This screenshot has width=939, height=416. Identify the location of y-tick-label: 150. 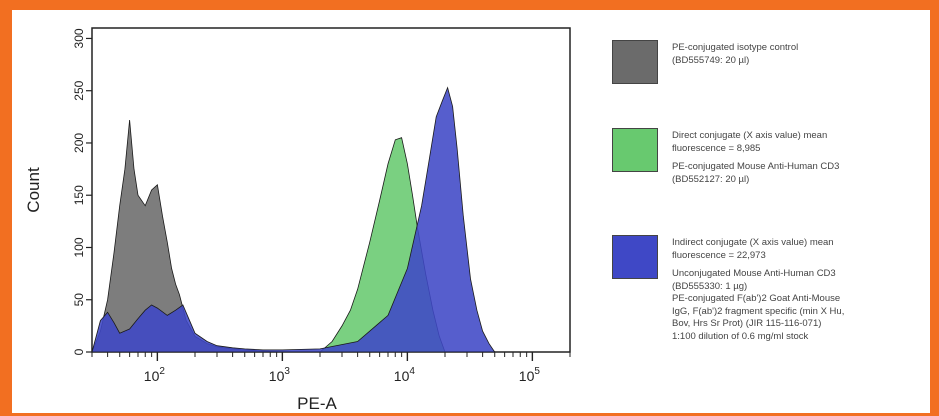
(79, 195).